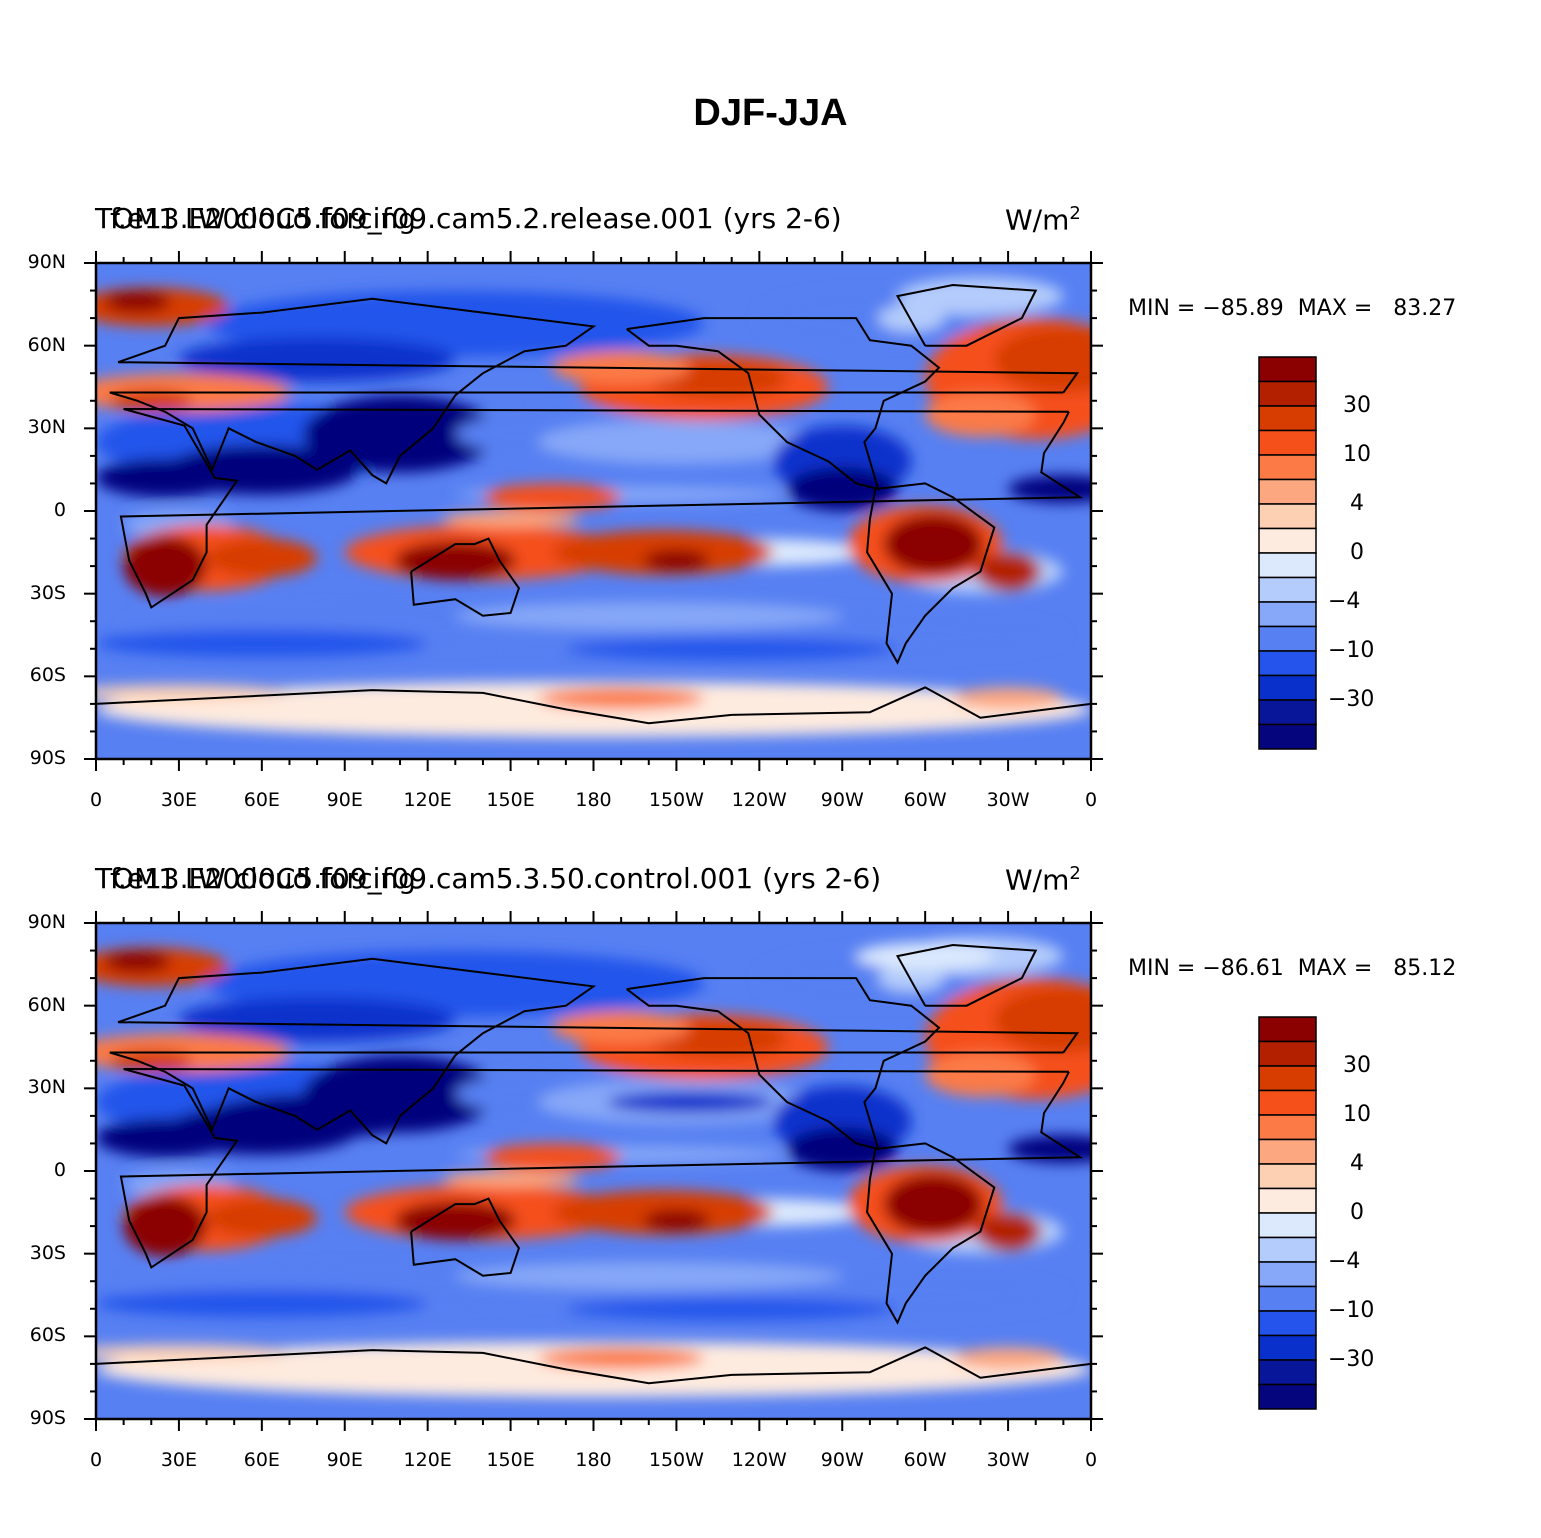 The image size is (1541, 1538). I want to click on lat-tick-label: 60S, so click(47, 1335).